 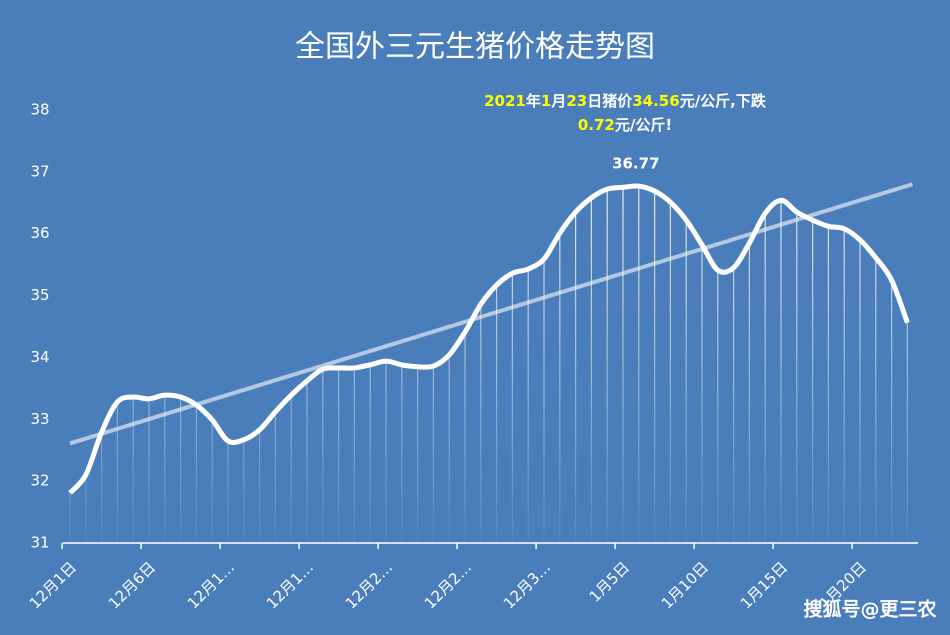 I want to click on annotation-part: 元/公斤!, so click(x=643, y=125).